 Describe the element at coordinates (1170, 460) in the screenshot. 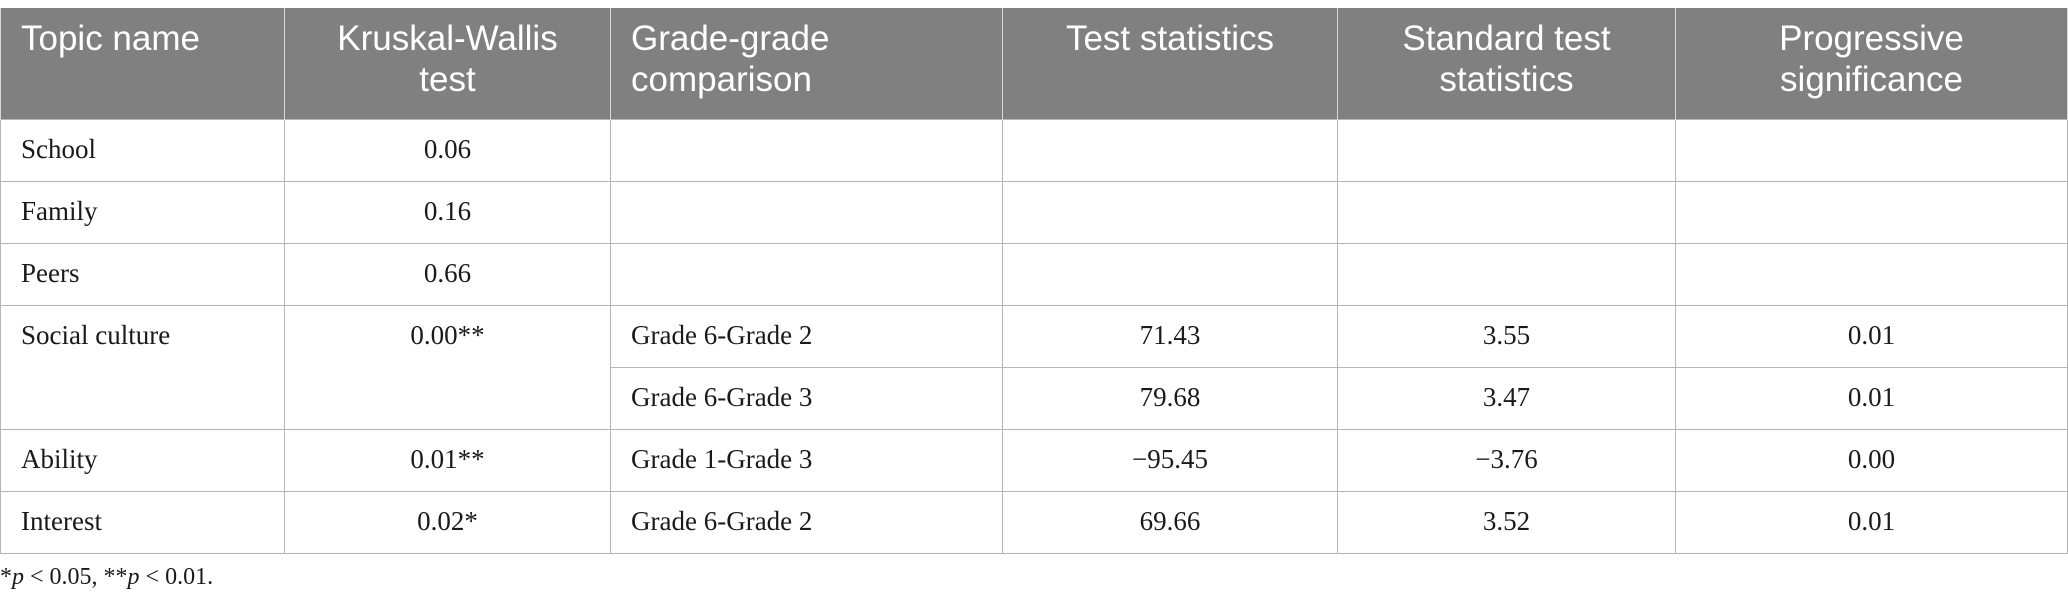

I see `cell-test-statistic: −95.45` at that location.